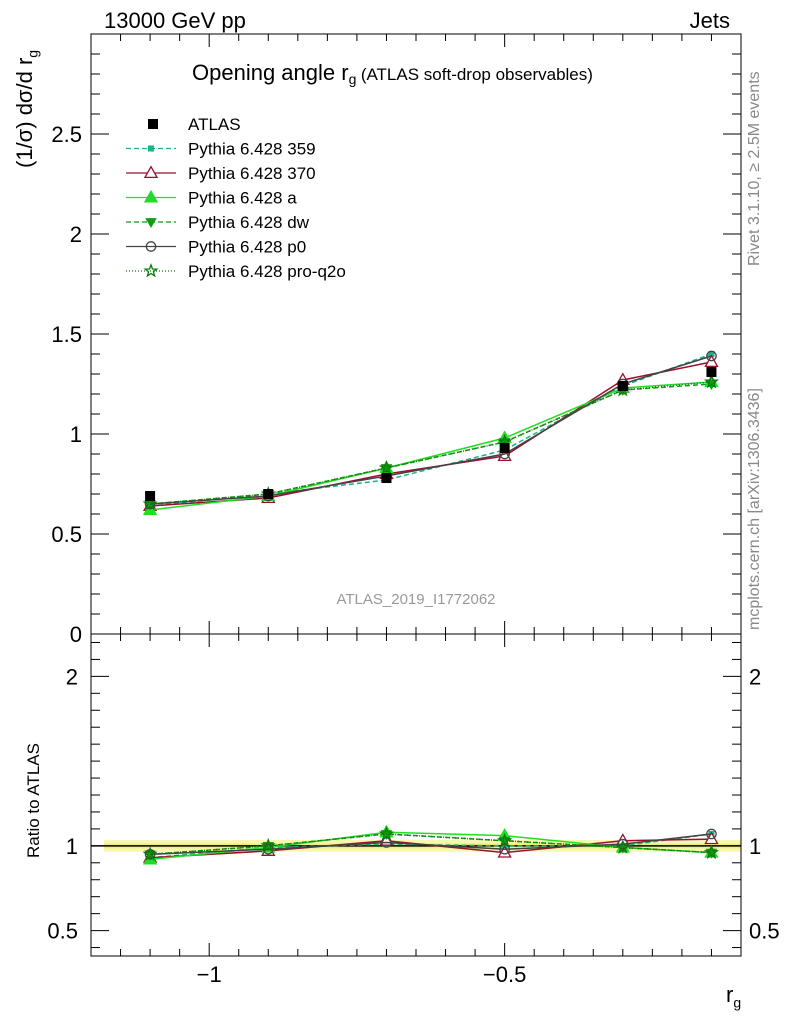 This screenshot has width=786, height=1024. I want to click on ratio-series-line-pythia-6-428-p0, so click(431, 844).